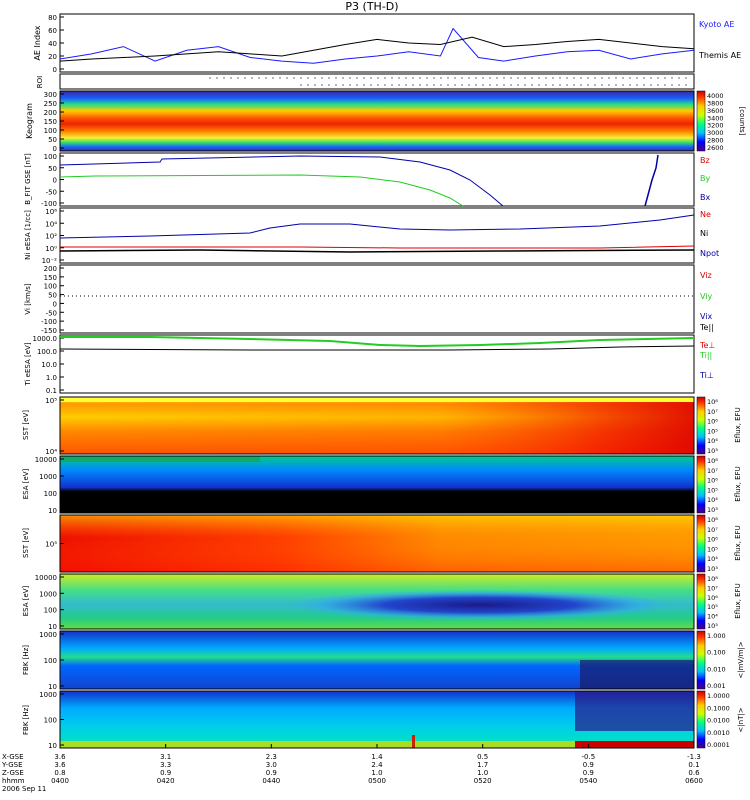 The height and width of the screenshot is (800, 750). I want to click on esa-ion-colorbar-tick: 10⁶, so click(712, 598).